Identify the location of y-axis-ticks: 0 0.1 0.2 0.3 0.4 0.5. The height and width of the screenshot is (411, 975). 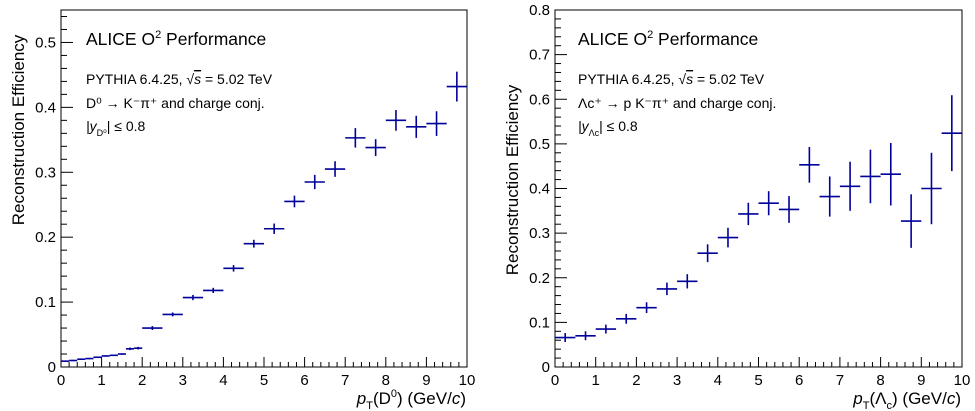
(54, 195).